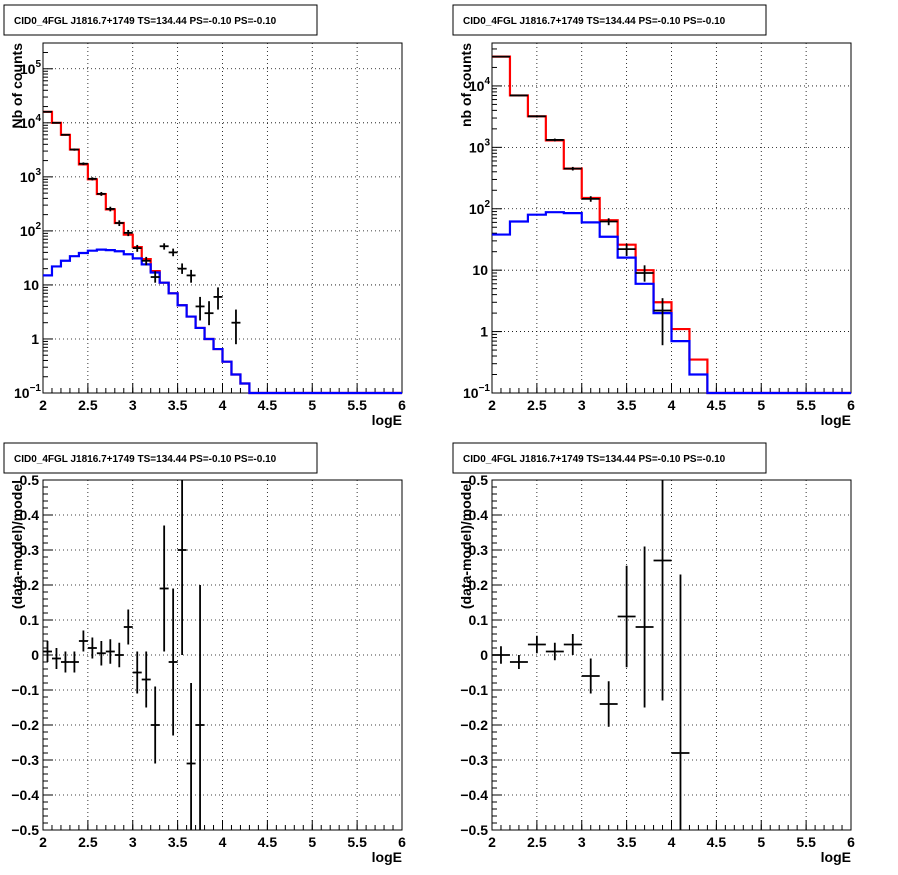 This screenshot has height=875, width=898. Describe the element at coordinates (466, 85) in the screenshot. I see `y-axis-label: nb of counts` at that location.